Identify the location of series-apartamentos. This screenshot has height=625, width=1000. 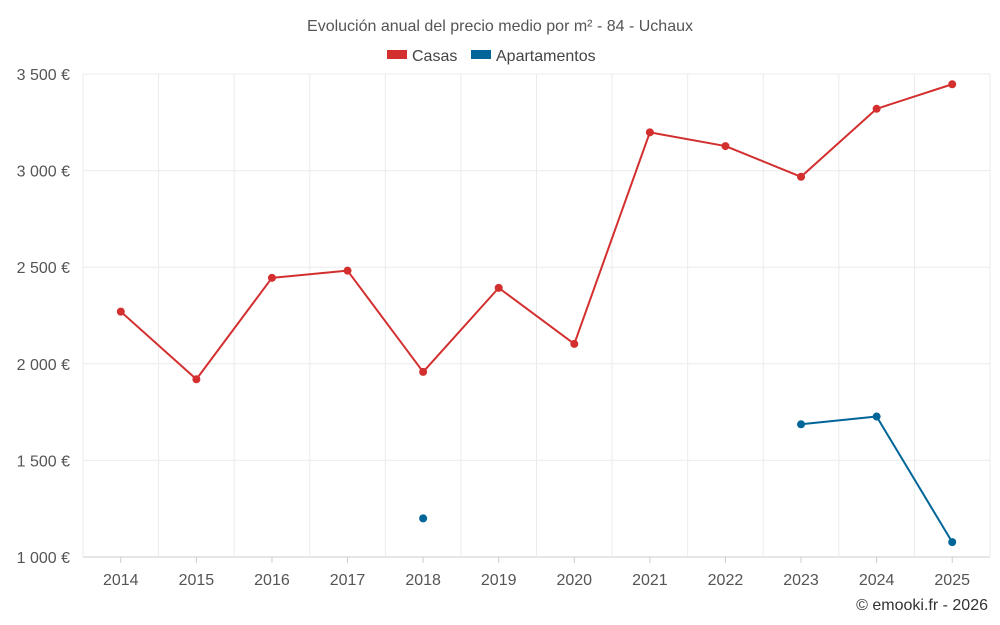
(688, 479).